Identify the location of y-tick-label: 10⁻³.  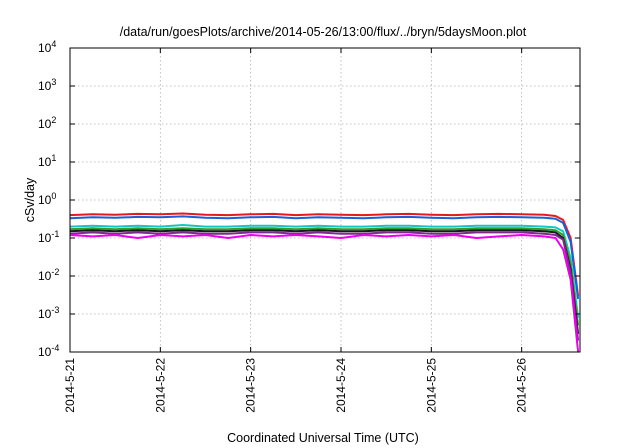
(48, 313).